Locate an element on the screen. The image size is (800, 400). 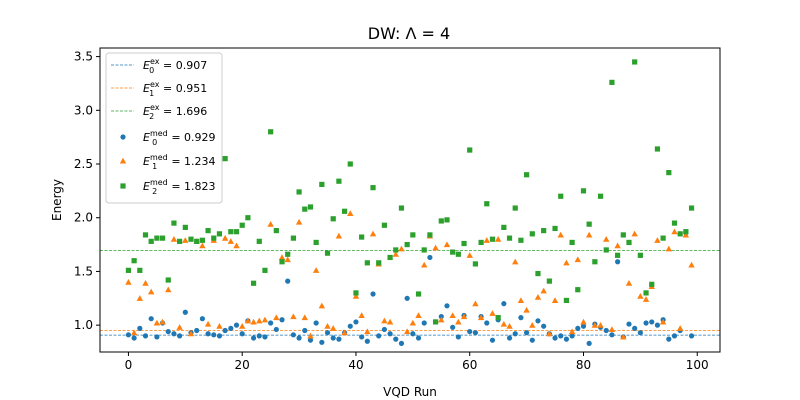
legend-entry-hline-0: Eex 0 = 0.907 is located at coordinates (175, 66).